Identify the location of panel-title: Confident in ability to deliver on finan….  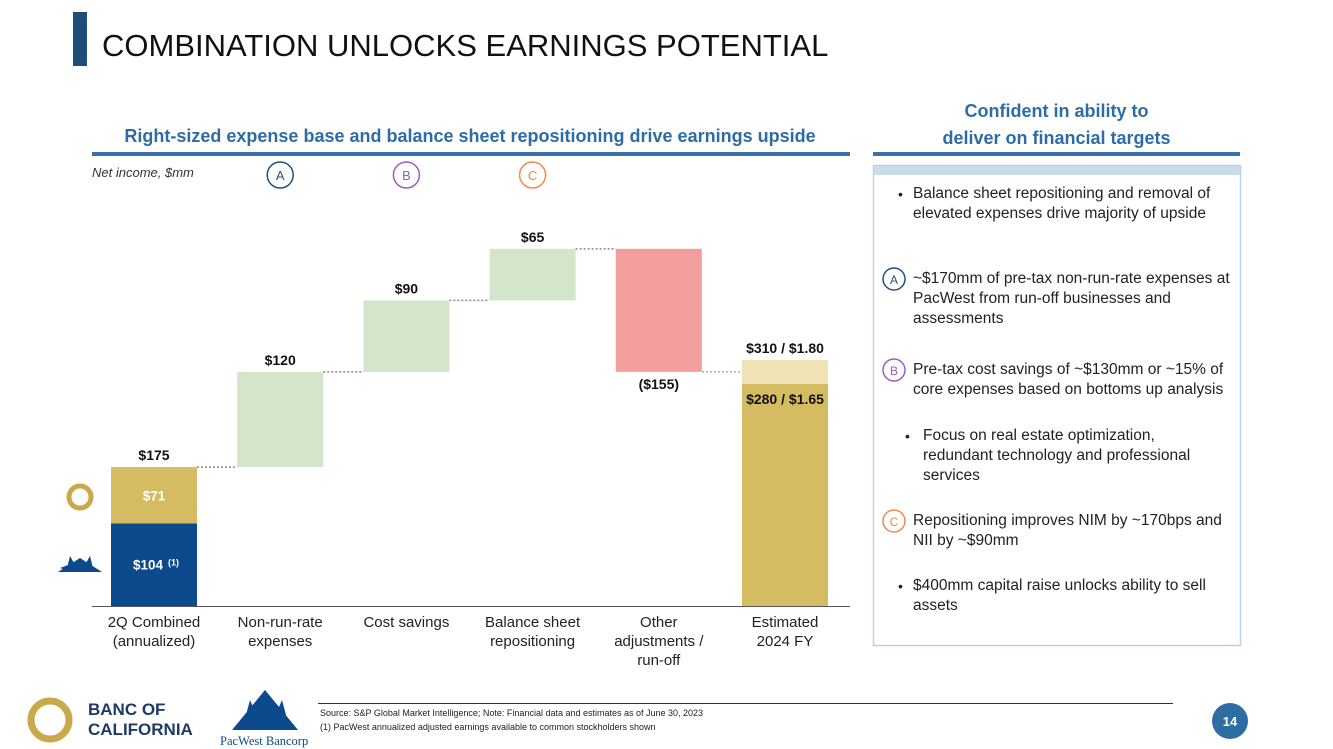
(1056, 124).